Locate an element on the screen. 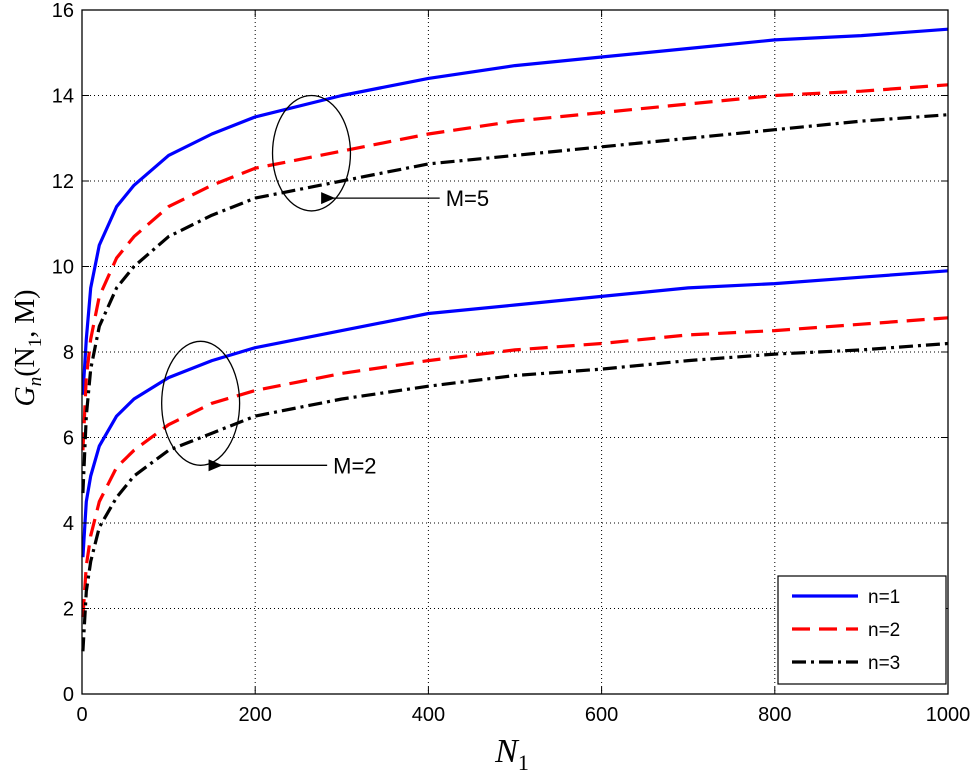 This screenshot has width=978, height=770. legend-label-n=1: n=1 is located at coordinates (884, 597).